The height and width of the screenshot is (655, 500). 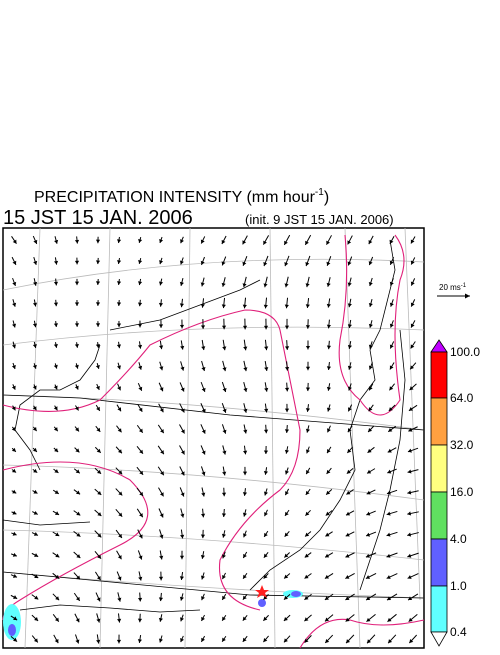 I want to click on colorbar-label: 32.0, so click(x=462, y=445).